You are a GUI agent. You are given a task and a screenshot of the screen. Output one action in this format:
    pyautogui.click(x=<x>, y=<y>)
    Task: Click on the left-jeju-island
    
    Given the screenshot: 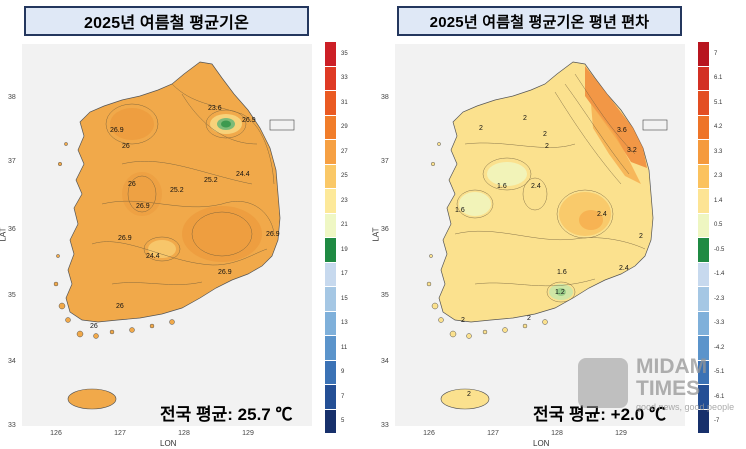 What is the action you would take?
    pyautogui.click(x=92, y=399)
    